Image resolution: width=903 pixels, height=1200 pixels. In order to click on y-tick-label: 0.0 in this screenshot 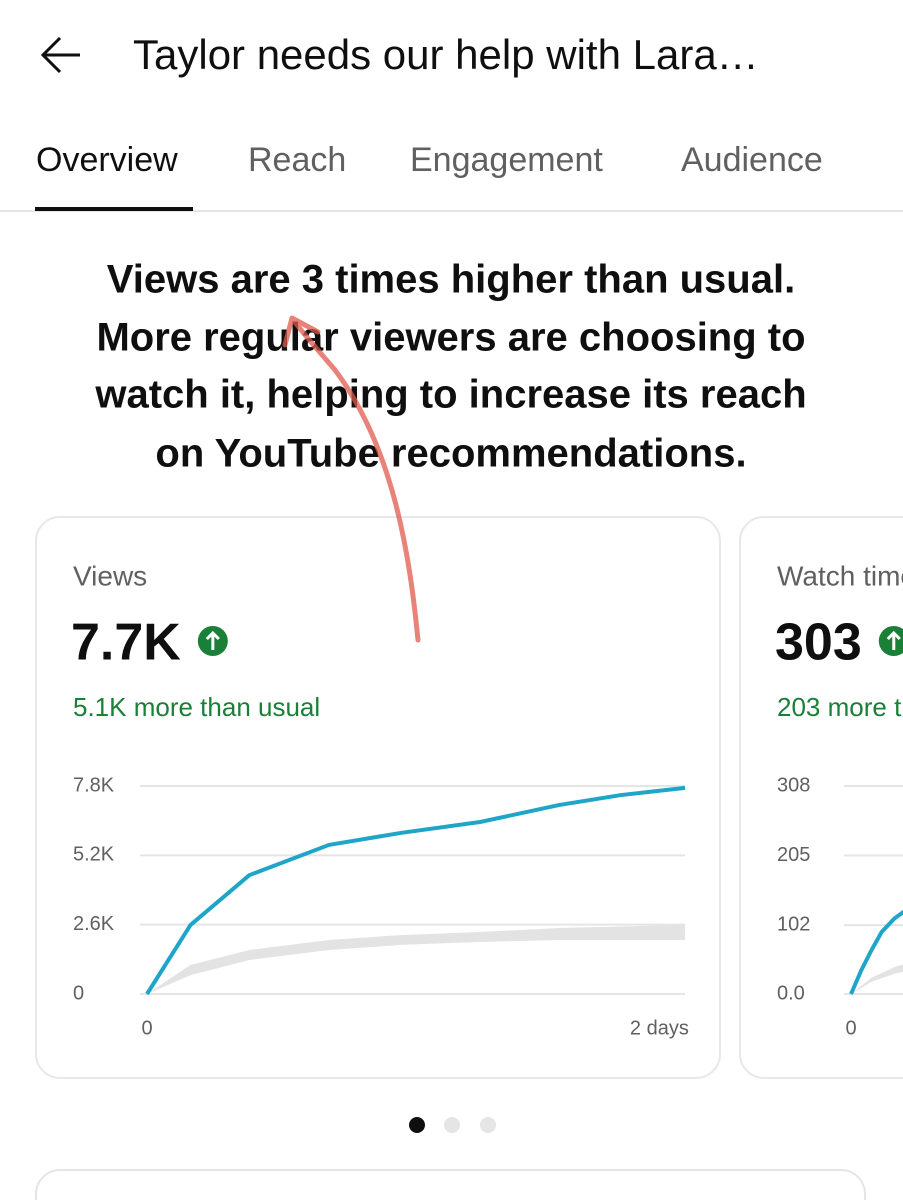, I will do `click(791, 993)`.